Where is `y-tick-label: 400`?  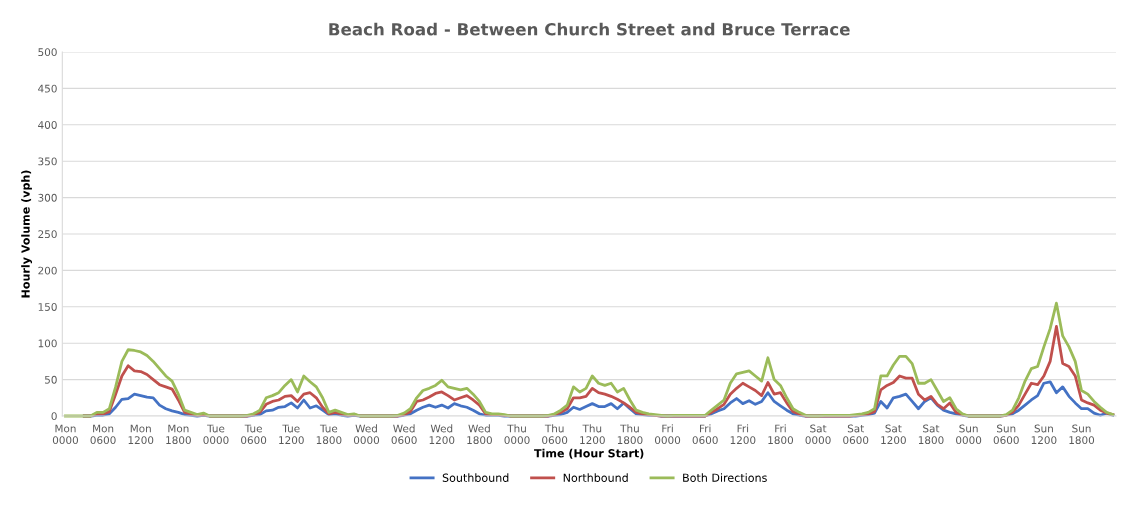
y-tick-label: 400 is located at coordinates (47, 125).